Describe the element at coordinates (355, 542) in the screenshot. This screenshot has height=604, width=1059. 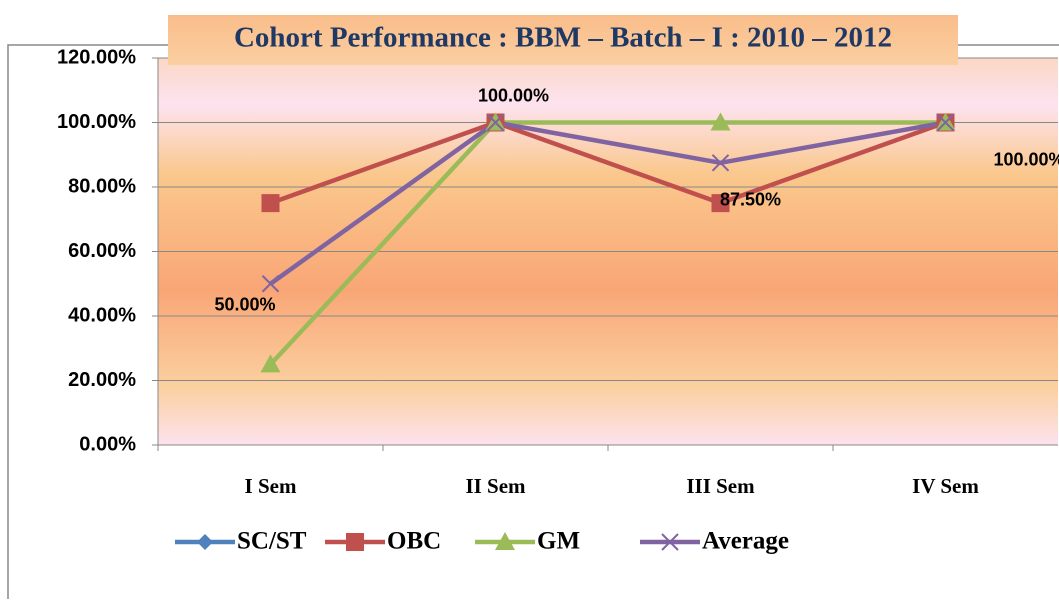
I see `legend-marker` at that location.